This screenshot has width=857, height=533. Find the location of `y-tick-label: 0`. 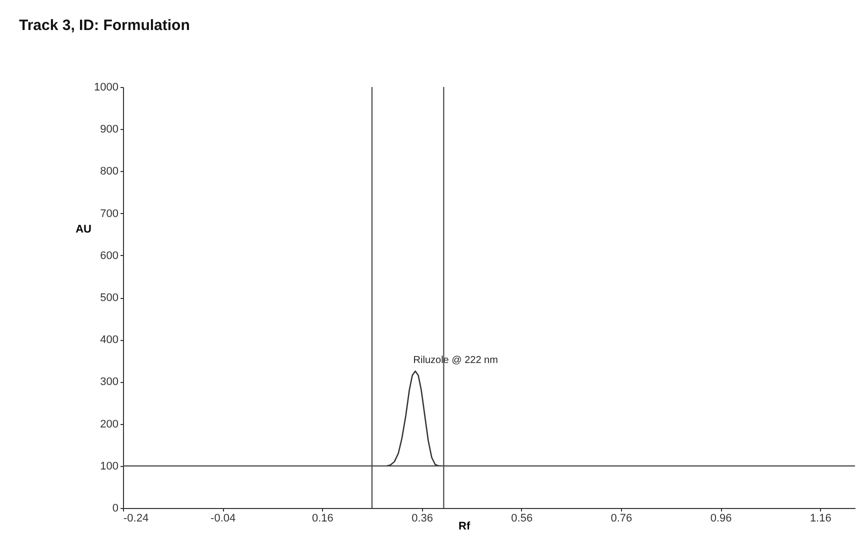

y-tick-label: 0 is located at coordinates (115, 508).